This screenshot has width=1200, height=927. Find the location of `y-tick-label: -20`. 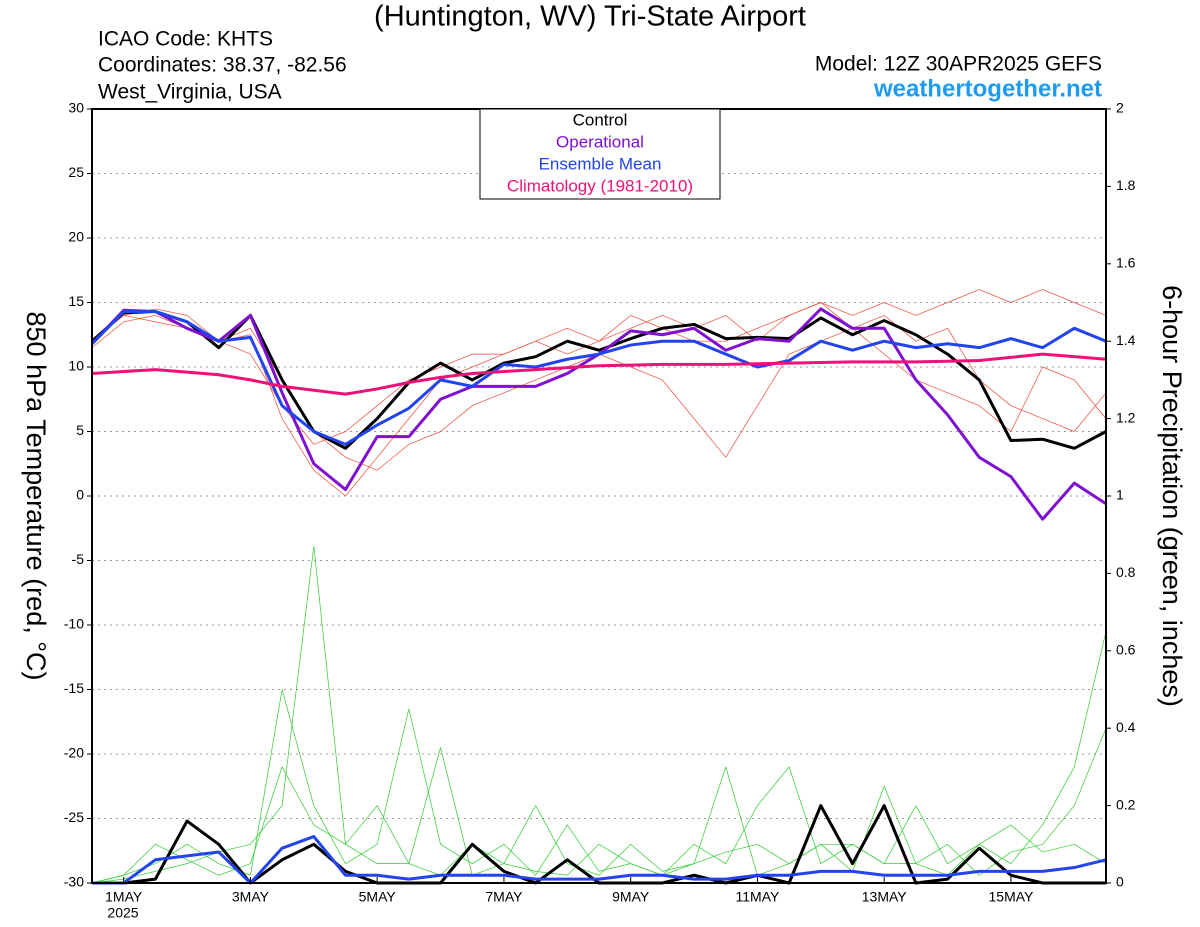

y-tick-label: -20 is located at coordinates (74, 753).